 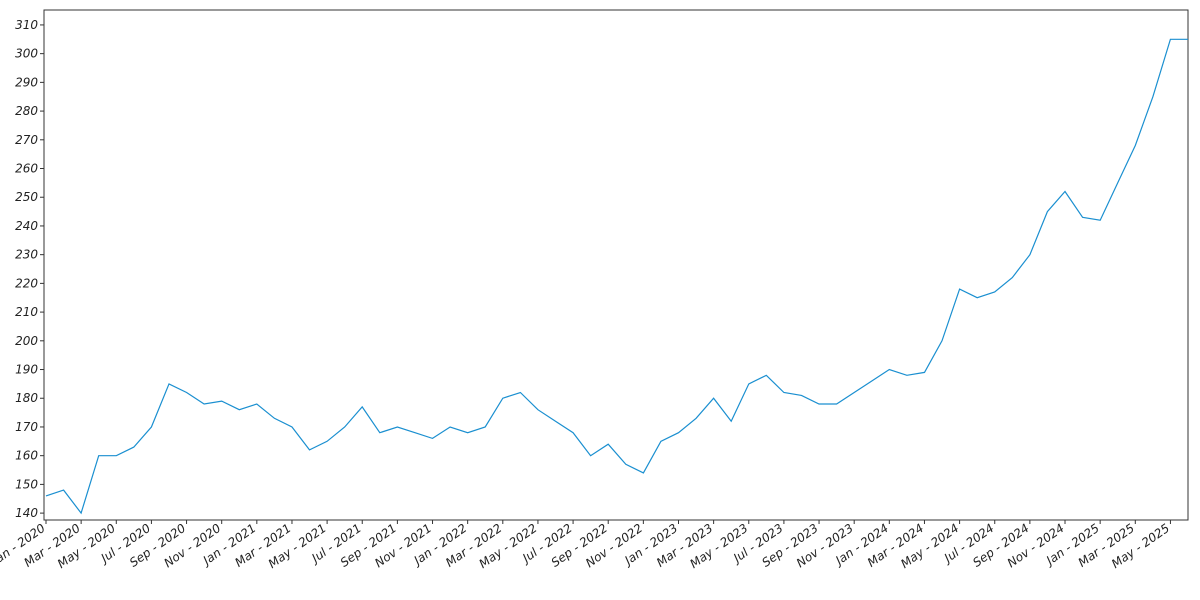 What do you see at coordinates (26, 427) in the screenshot?
I see `y-tick-label: 170` at bounding box center [26, 427].